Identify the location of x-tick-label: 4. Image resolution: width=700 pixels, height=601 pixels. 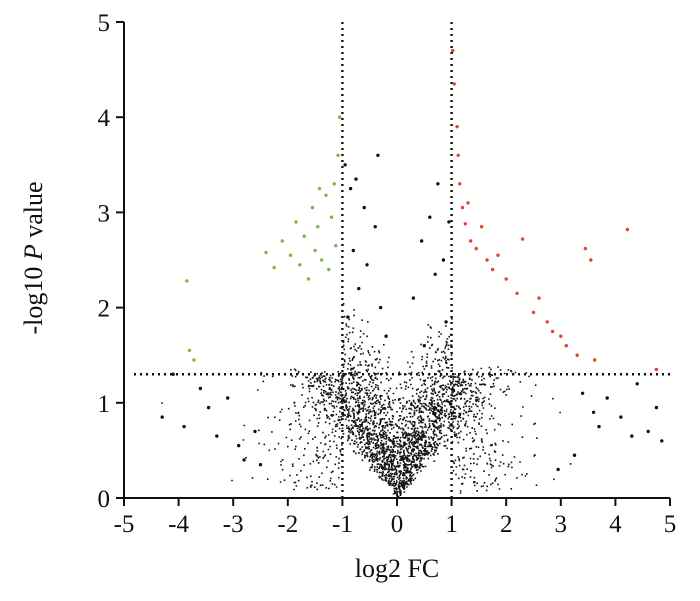
(615, 524).